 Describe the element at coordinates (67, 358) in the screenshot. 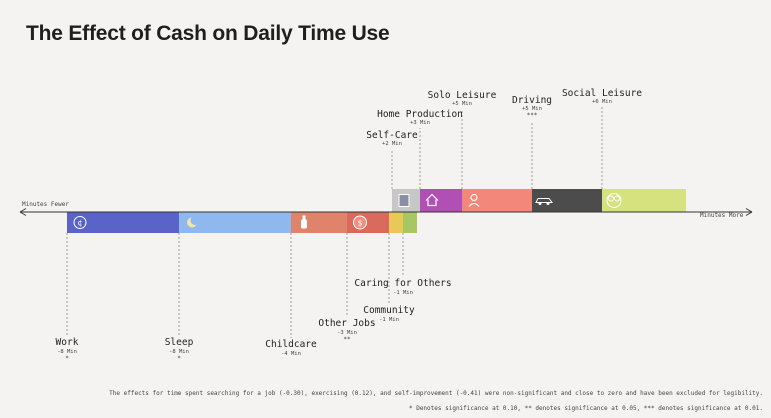

I see `label-work-significance: *` at that location.